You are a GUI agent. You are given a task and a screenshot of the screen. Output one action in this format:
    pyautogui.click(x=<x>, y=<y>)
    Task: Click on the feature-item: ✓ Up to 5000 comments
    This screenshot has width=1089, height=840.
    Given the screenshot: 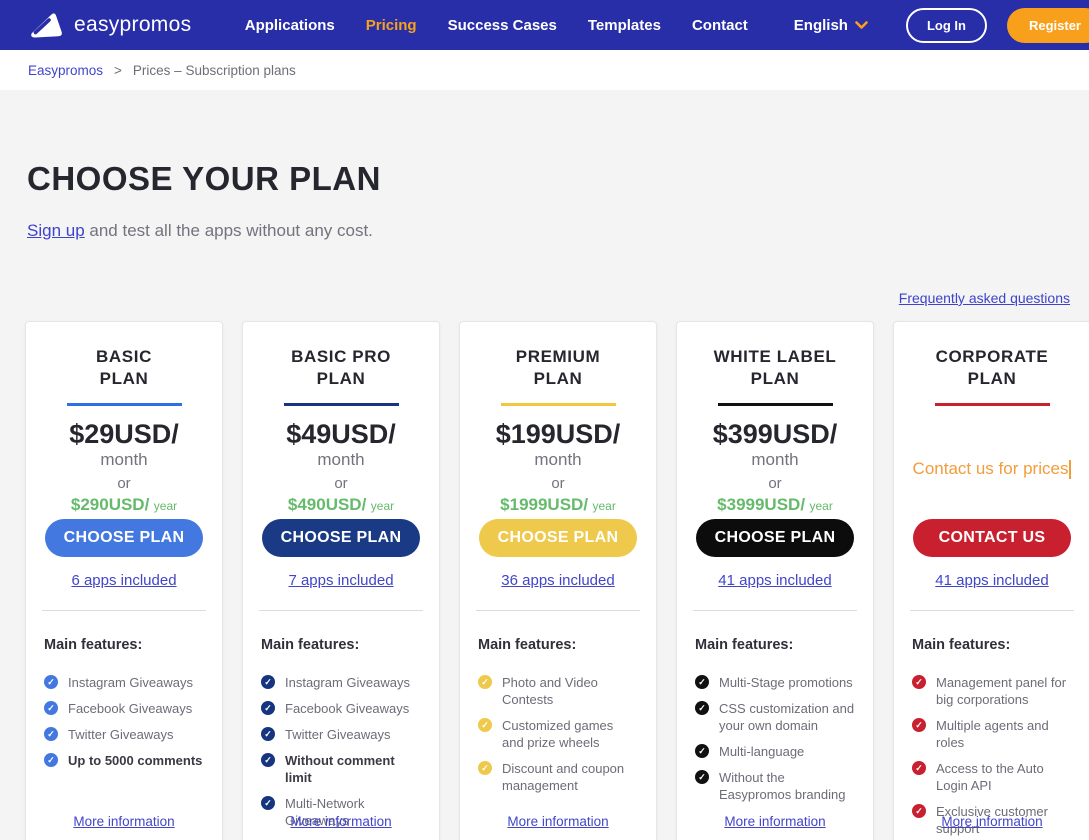 What is the action you would take?
    pyautogui.click(x=124, y=760)
    